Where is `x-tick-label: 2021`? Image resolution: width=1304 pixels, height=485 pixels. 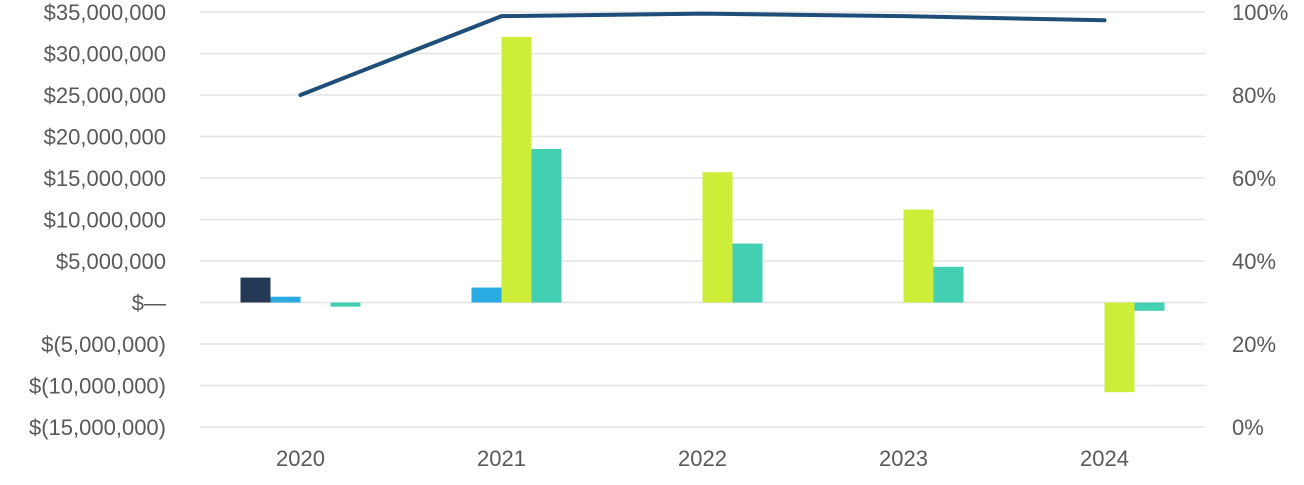
x-tick-label: 2021 is located at coordinates (501, 458).